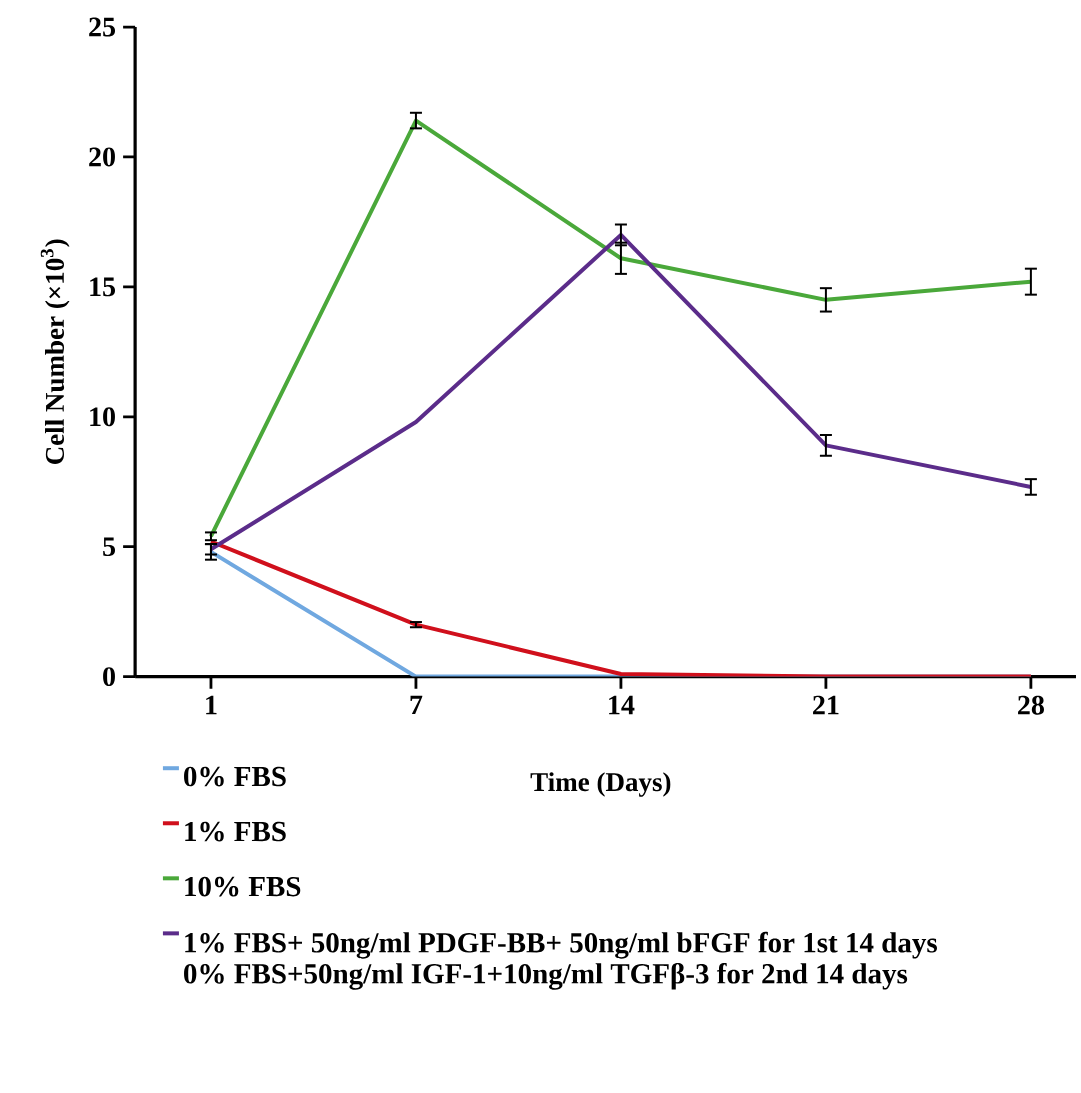 This screenshot has height=1093, width=1081. What do you see at coordinates (416, 705) in the screenshot?
I see `x-tick-label: 7` at bounding box center [416, 705].